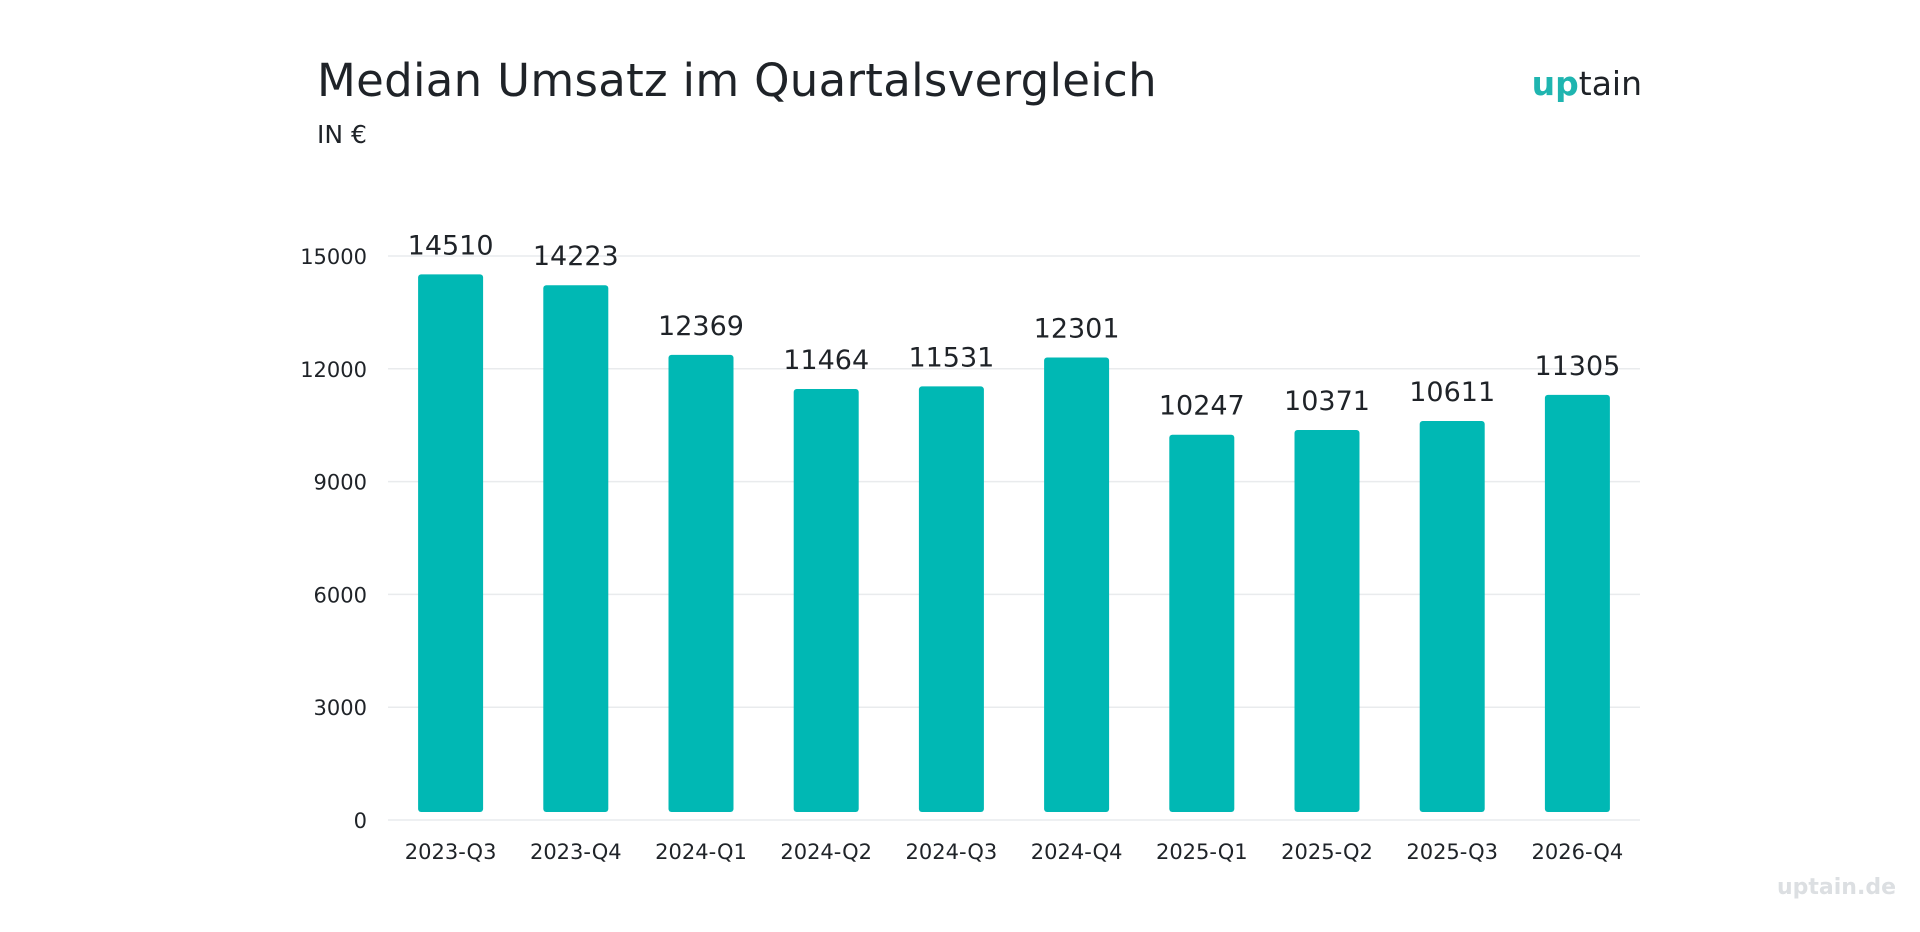 The width and height of the screenshot is (1920, 932). What do you see at coordinates (1327, 401) in the screenshot?
I see `data-label-2025-Q2: 10371` at bounding box center [1327, 401].